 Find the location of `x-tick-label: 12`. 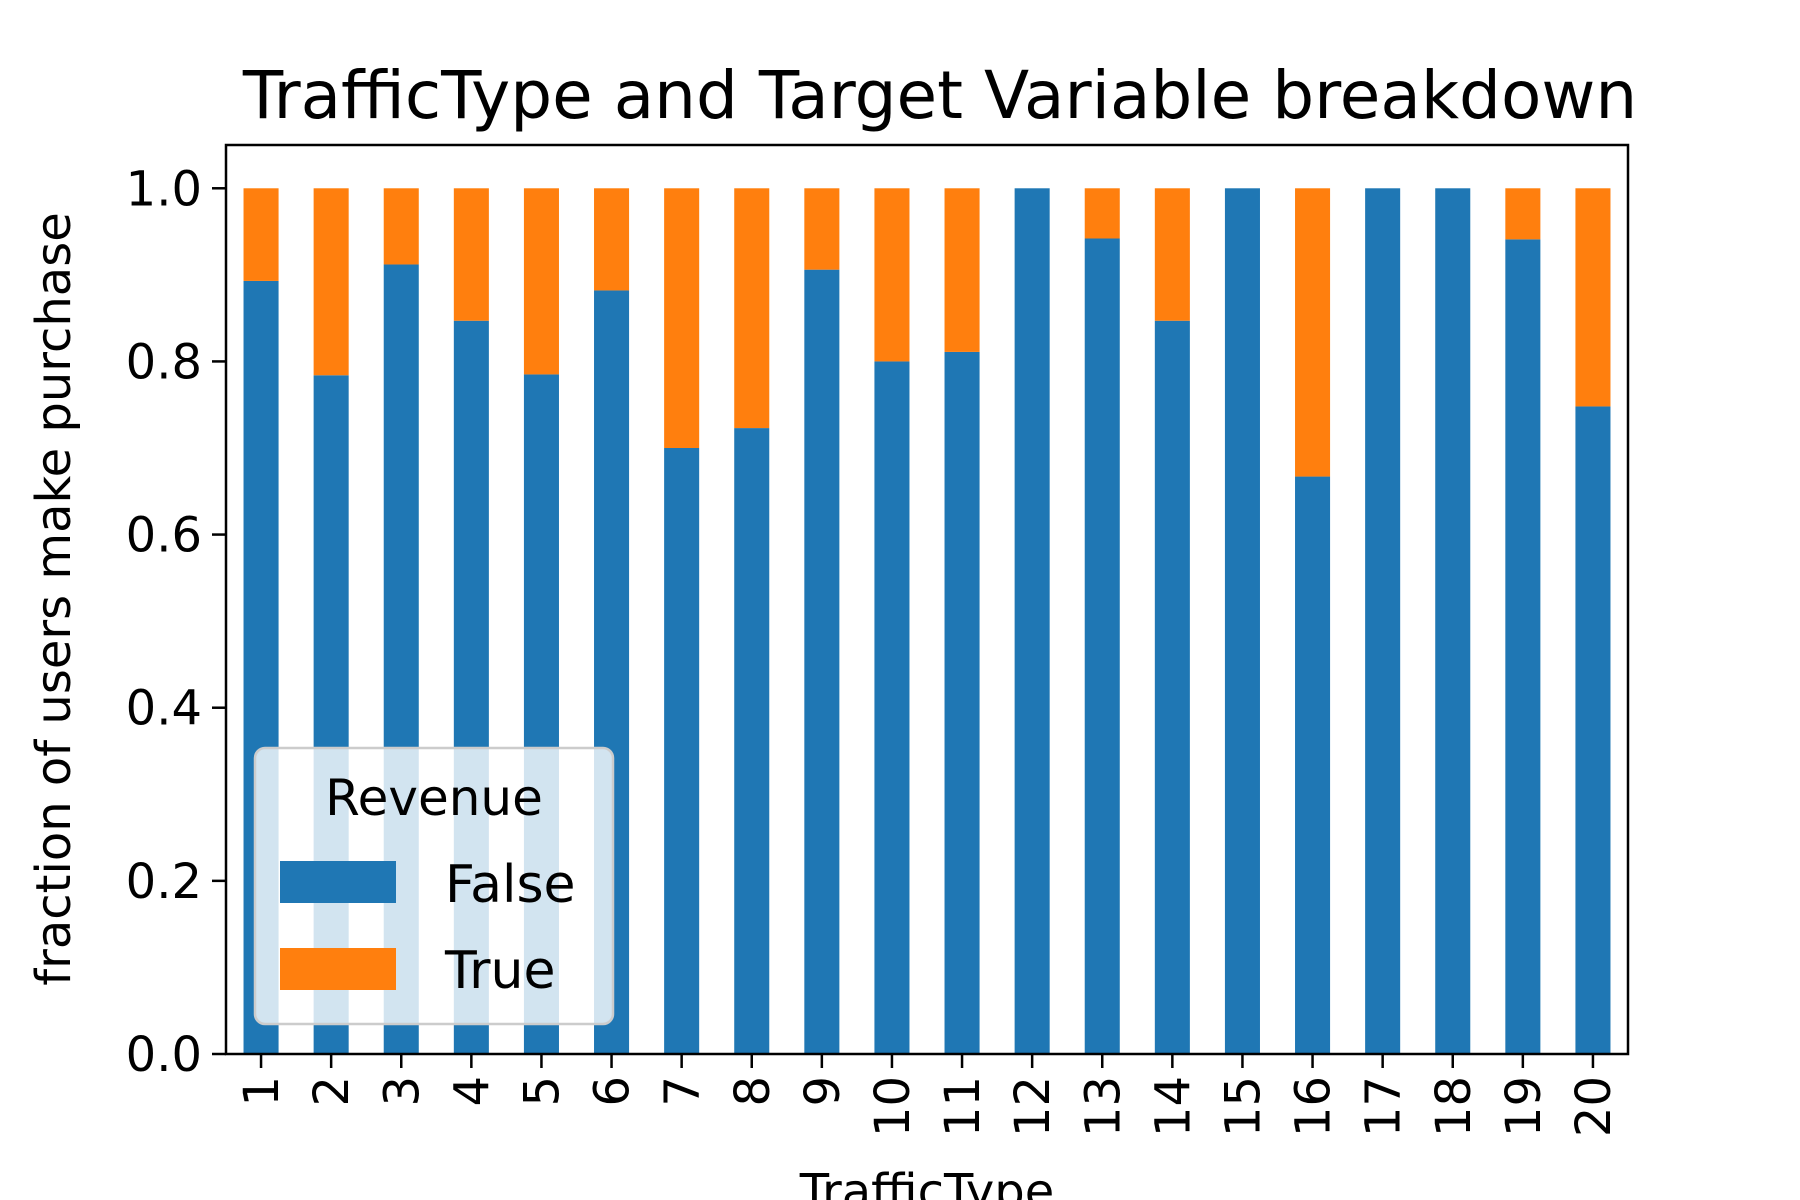

x-tick-label: 12 is located at coordinates (1033, 1106).